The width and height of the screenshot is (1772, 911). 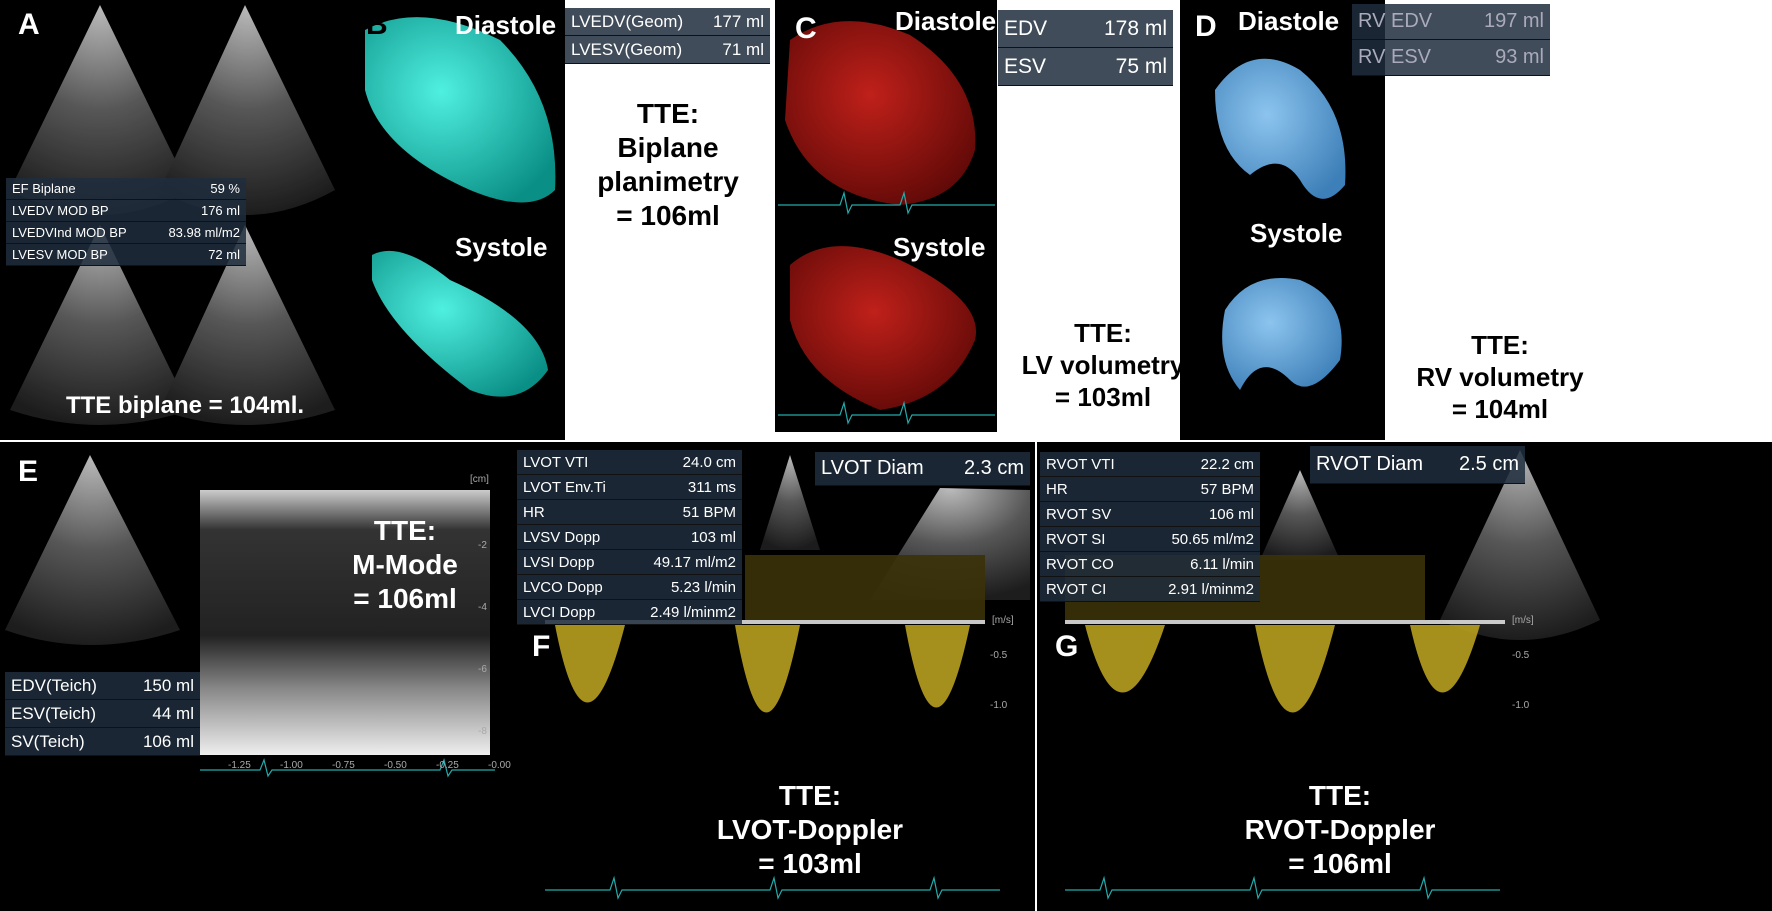 What do you see at coordinates (668, 147) in the screenshot?
I see `caption-line: Biplane` at bounding box center [668, 147].